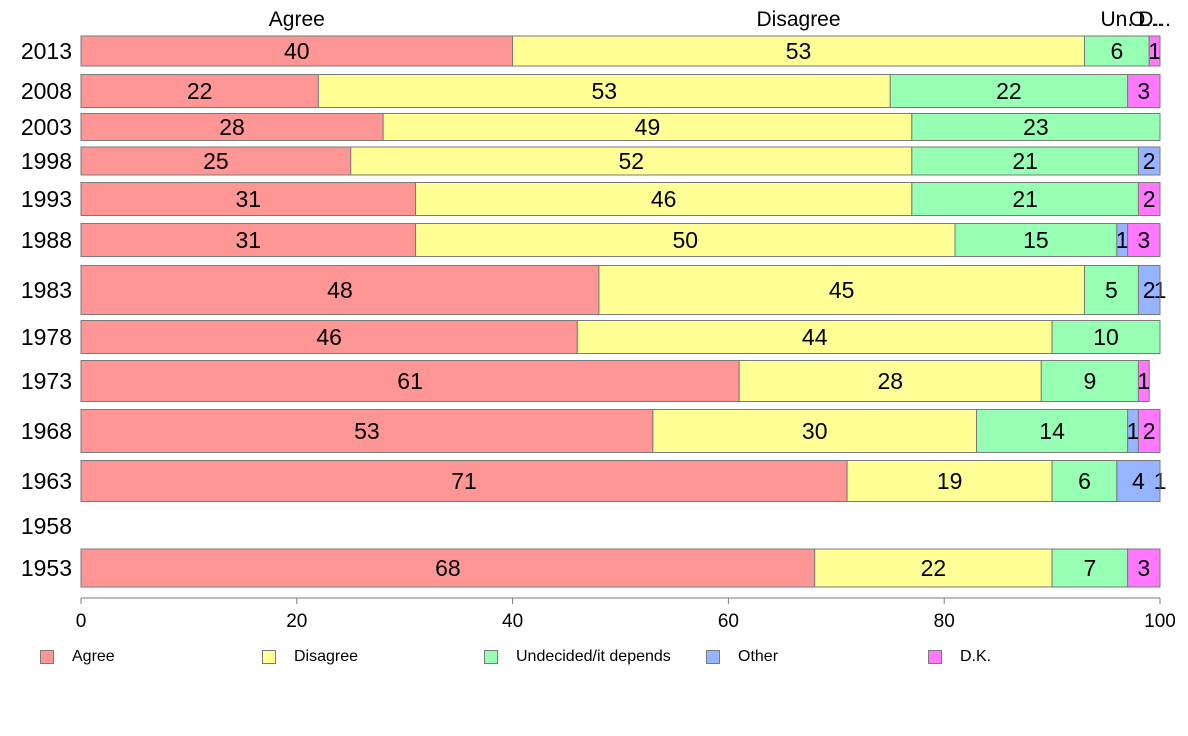 This screenshot has height=736, width=1188. I want to click on data-label: 40, so click(297, 51).